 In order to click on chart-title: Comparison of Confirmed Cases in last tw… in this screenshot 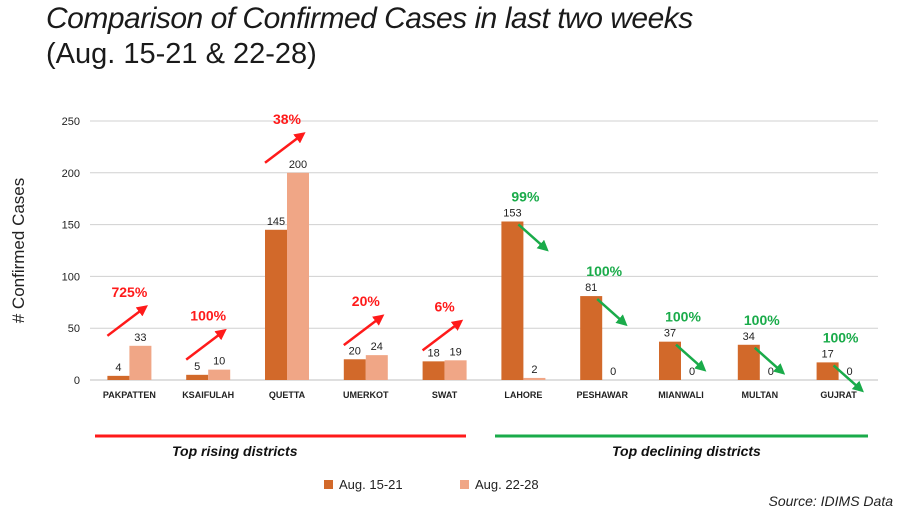, I will do `click(369, 18)`.